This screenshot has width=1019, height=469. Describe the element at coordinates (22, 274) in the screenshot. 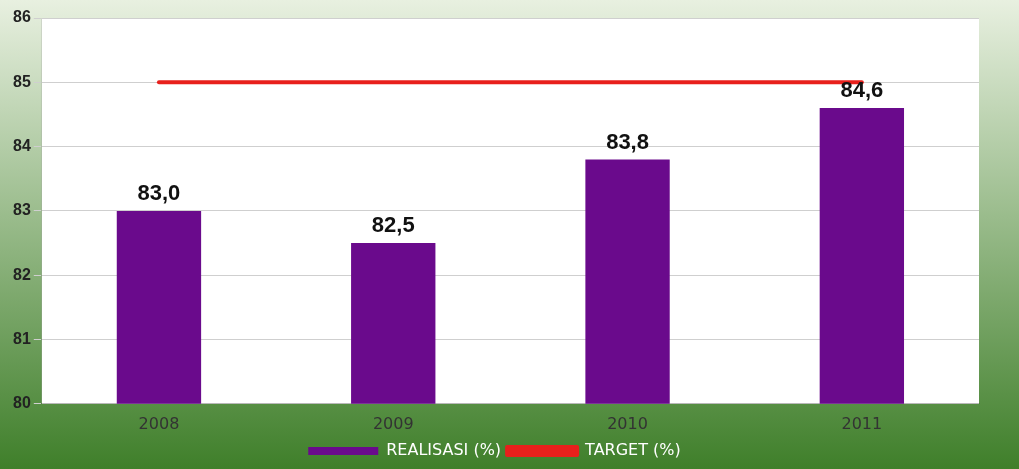

I see `y-tick-label: 82` at that location.